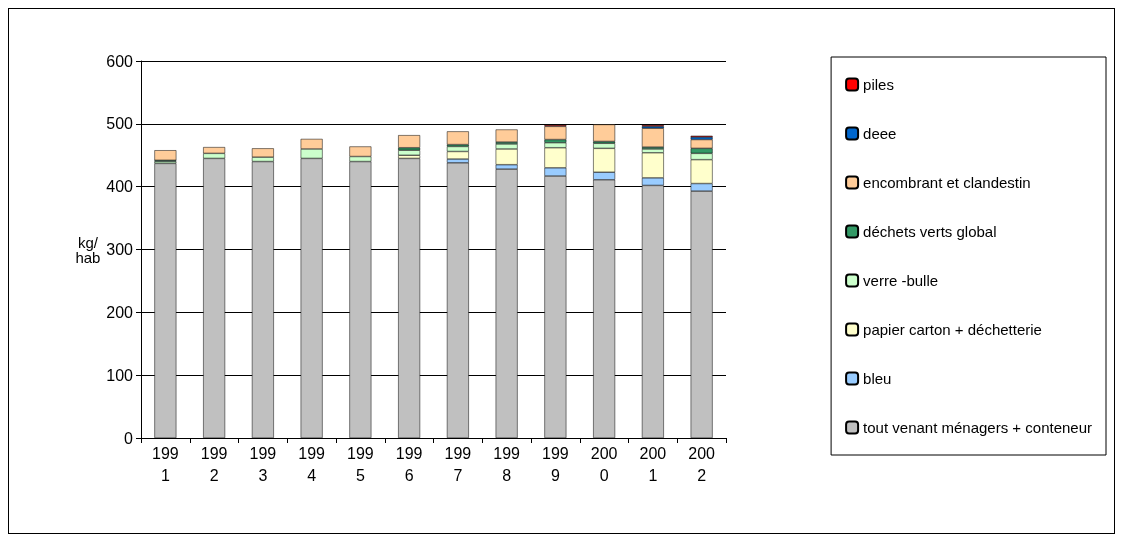 This screenshot has height=544, width=1125. What do you see at coordinates (214, 464) in the screenshot?
I see `x-tick-label: 1992` at bounding box center [214, 464].